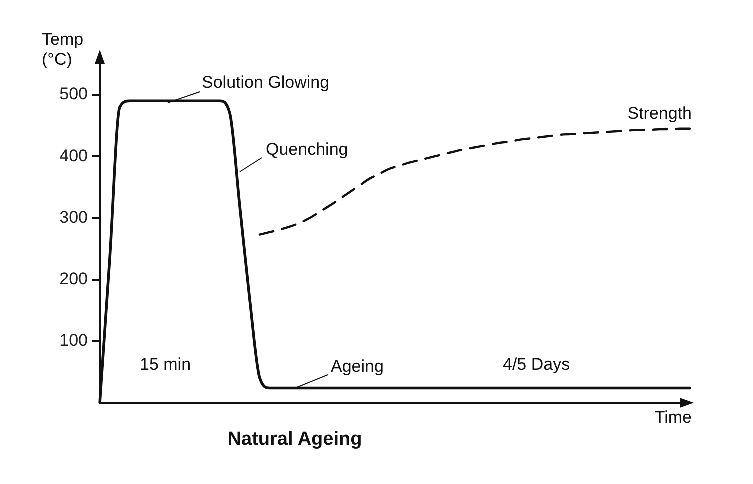  What do you see at coordinates (660, 113) in the screenshot?
I see `series-label: Strength` at bounding box center [660, 113].